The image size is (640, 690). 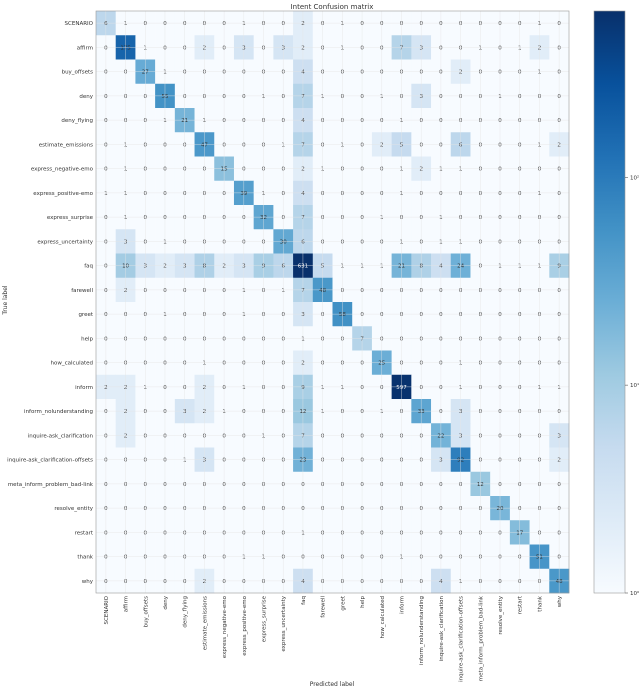 What do you see at coordinates (204, 145) in the screenshot?
I see `cell-value-label: 47` at bounding box center [204, 145].